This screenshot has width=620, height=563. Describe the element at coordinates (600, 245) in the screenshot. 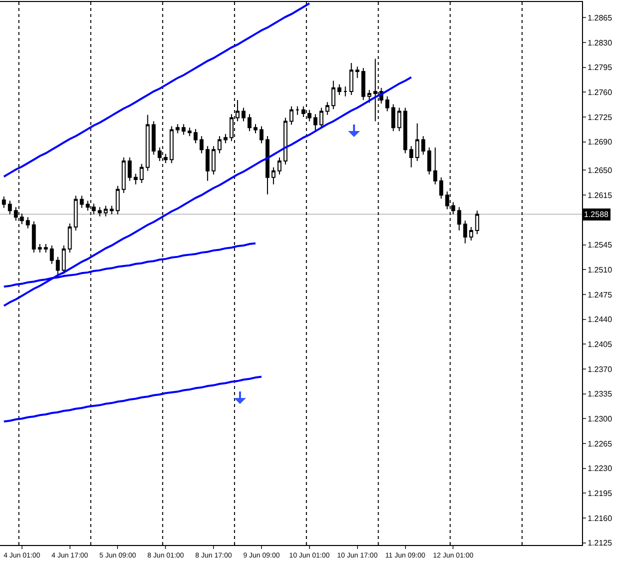

I see `y-tick-label: 1.2545` at that location.